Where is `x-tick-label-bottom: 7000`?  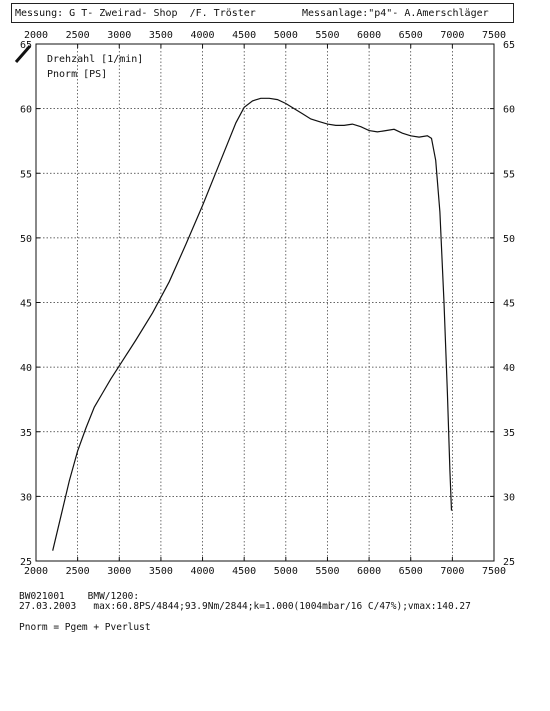 x-tick-label-bottom: 7000 is located at coordinates (452, 571).